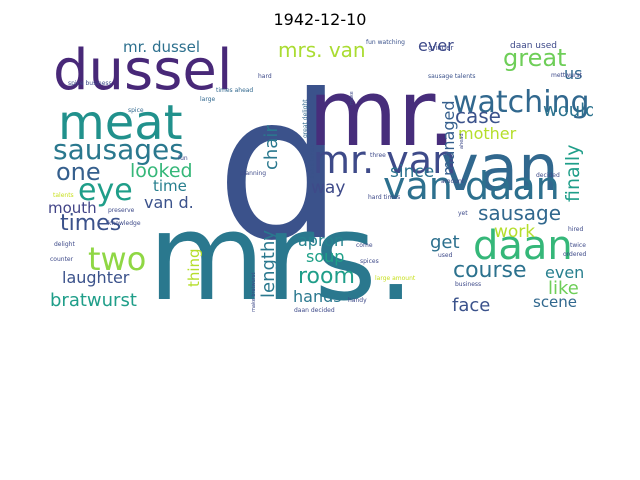  I want to click on word-van: van, so click(500, 169).